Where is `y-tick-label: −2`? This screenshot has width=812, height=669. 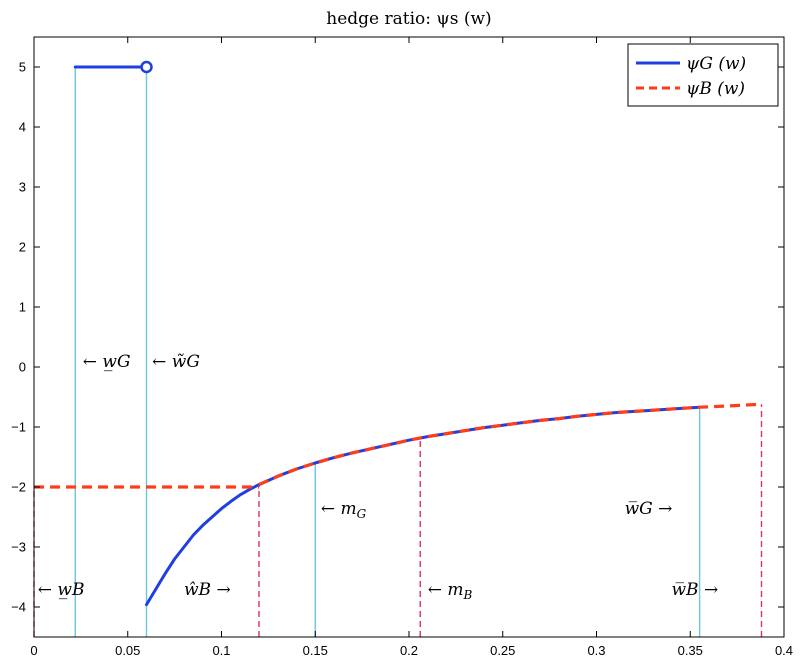
y-tick-label: −2 is located at coordinates (18, 487).